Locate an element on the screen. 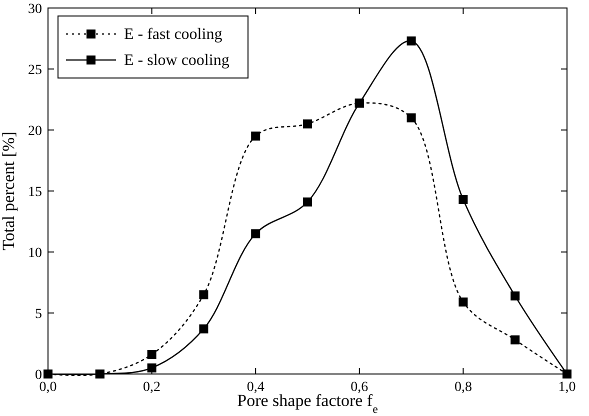 The height and width of the screenshot is (416, 589). y-tick-label: 20 is located at coordinates (35, 131).